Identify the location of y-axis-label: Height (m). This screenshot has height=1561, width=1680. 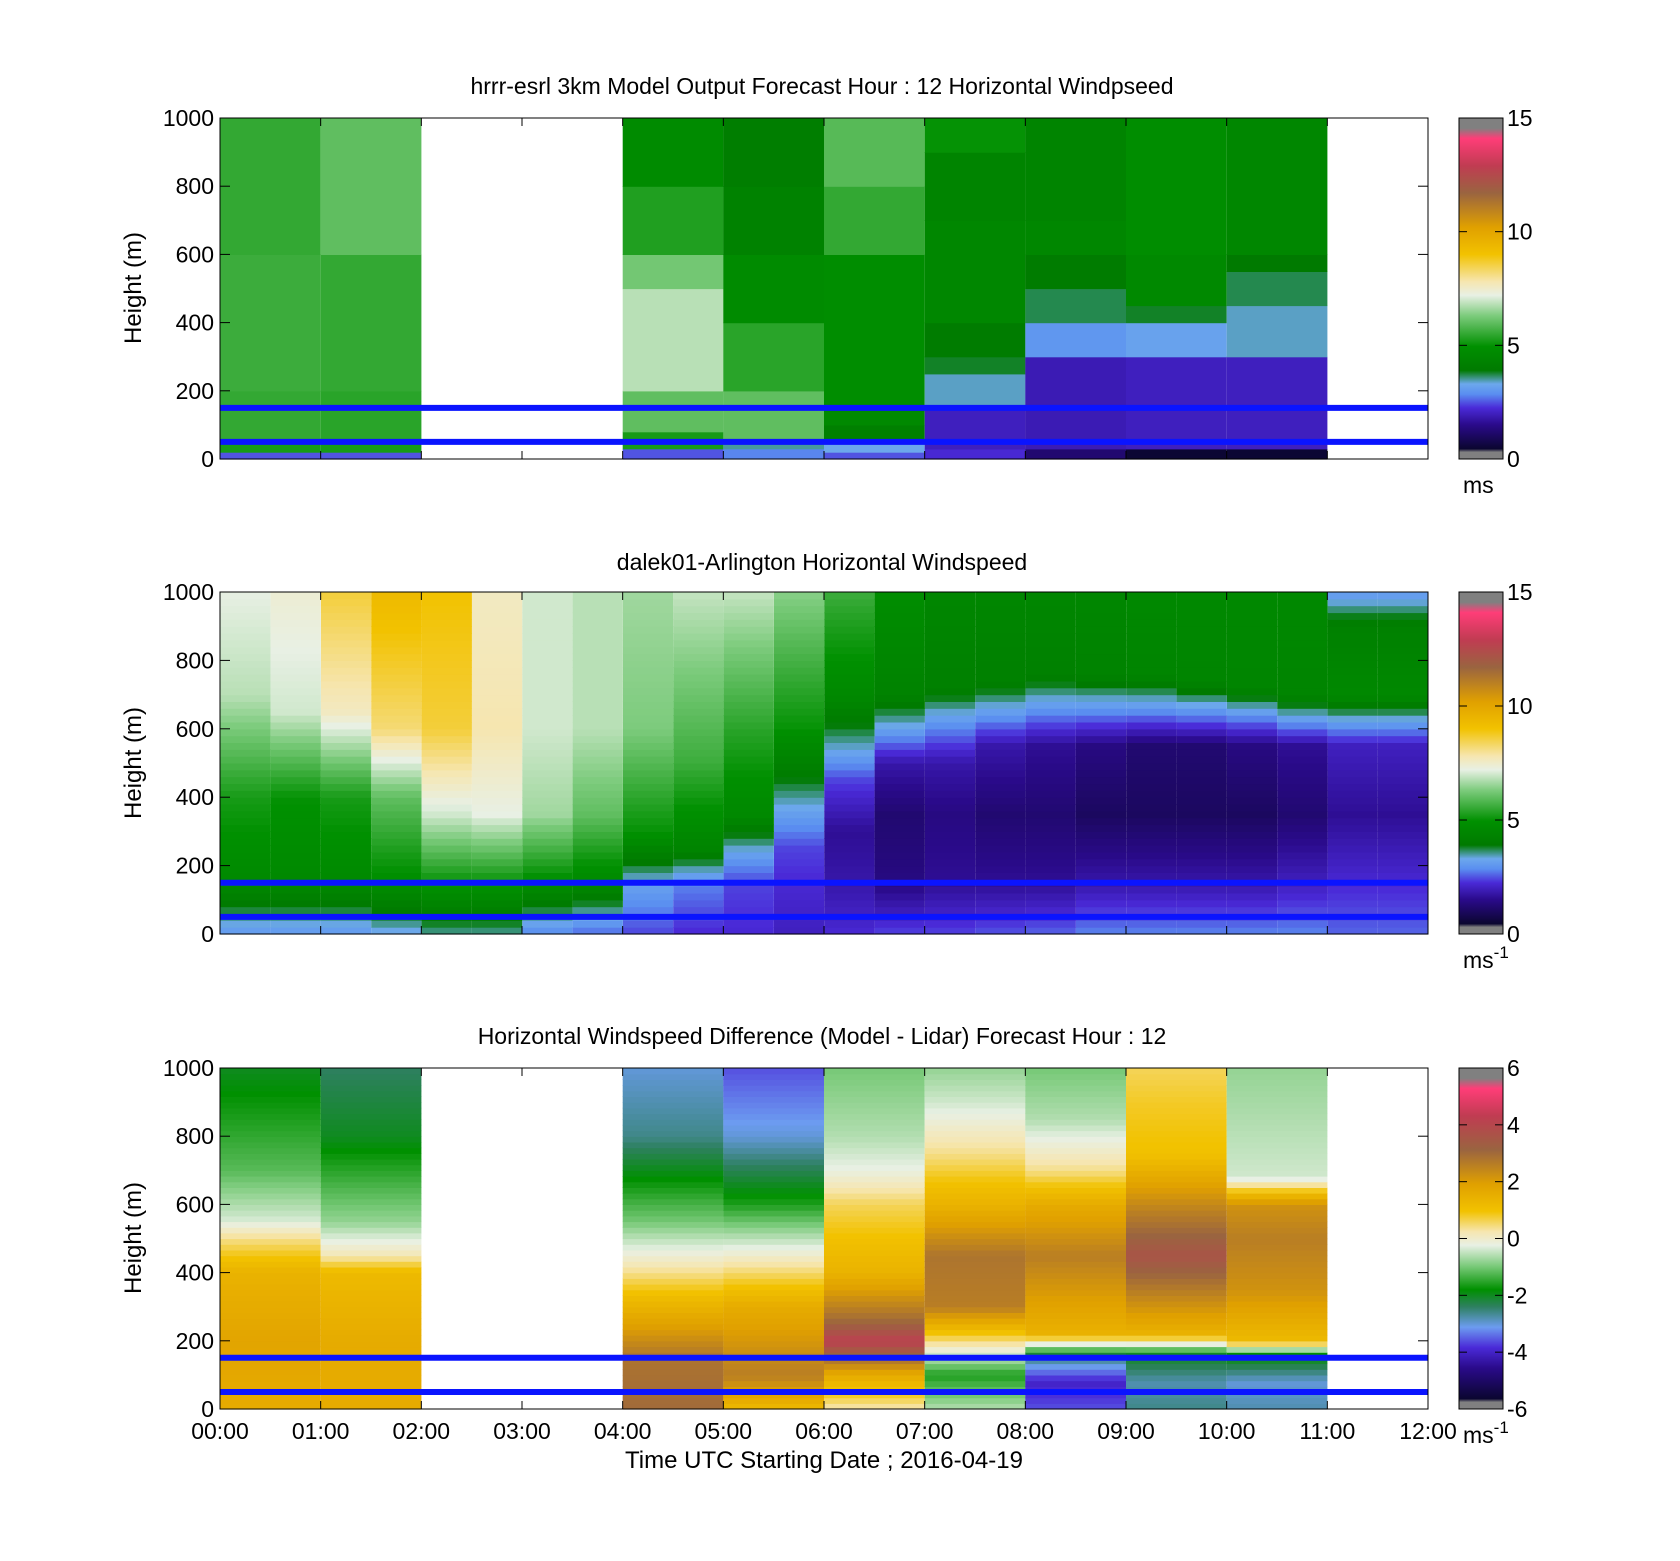
(133, 288).